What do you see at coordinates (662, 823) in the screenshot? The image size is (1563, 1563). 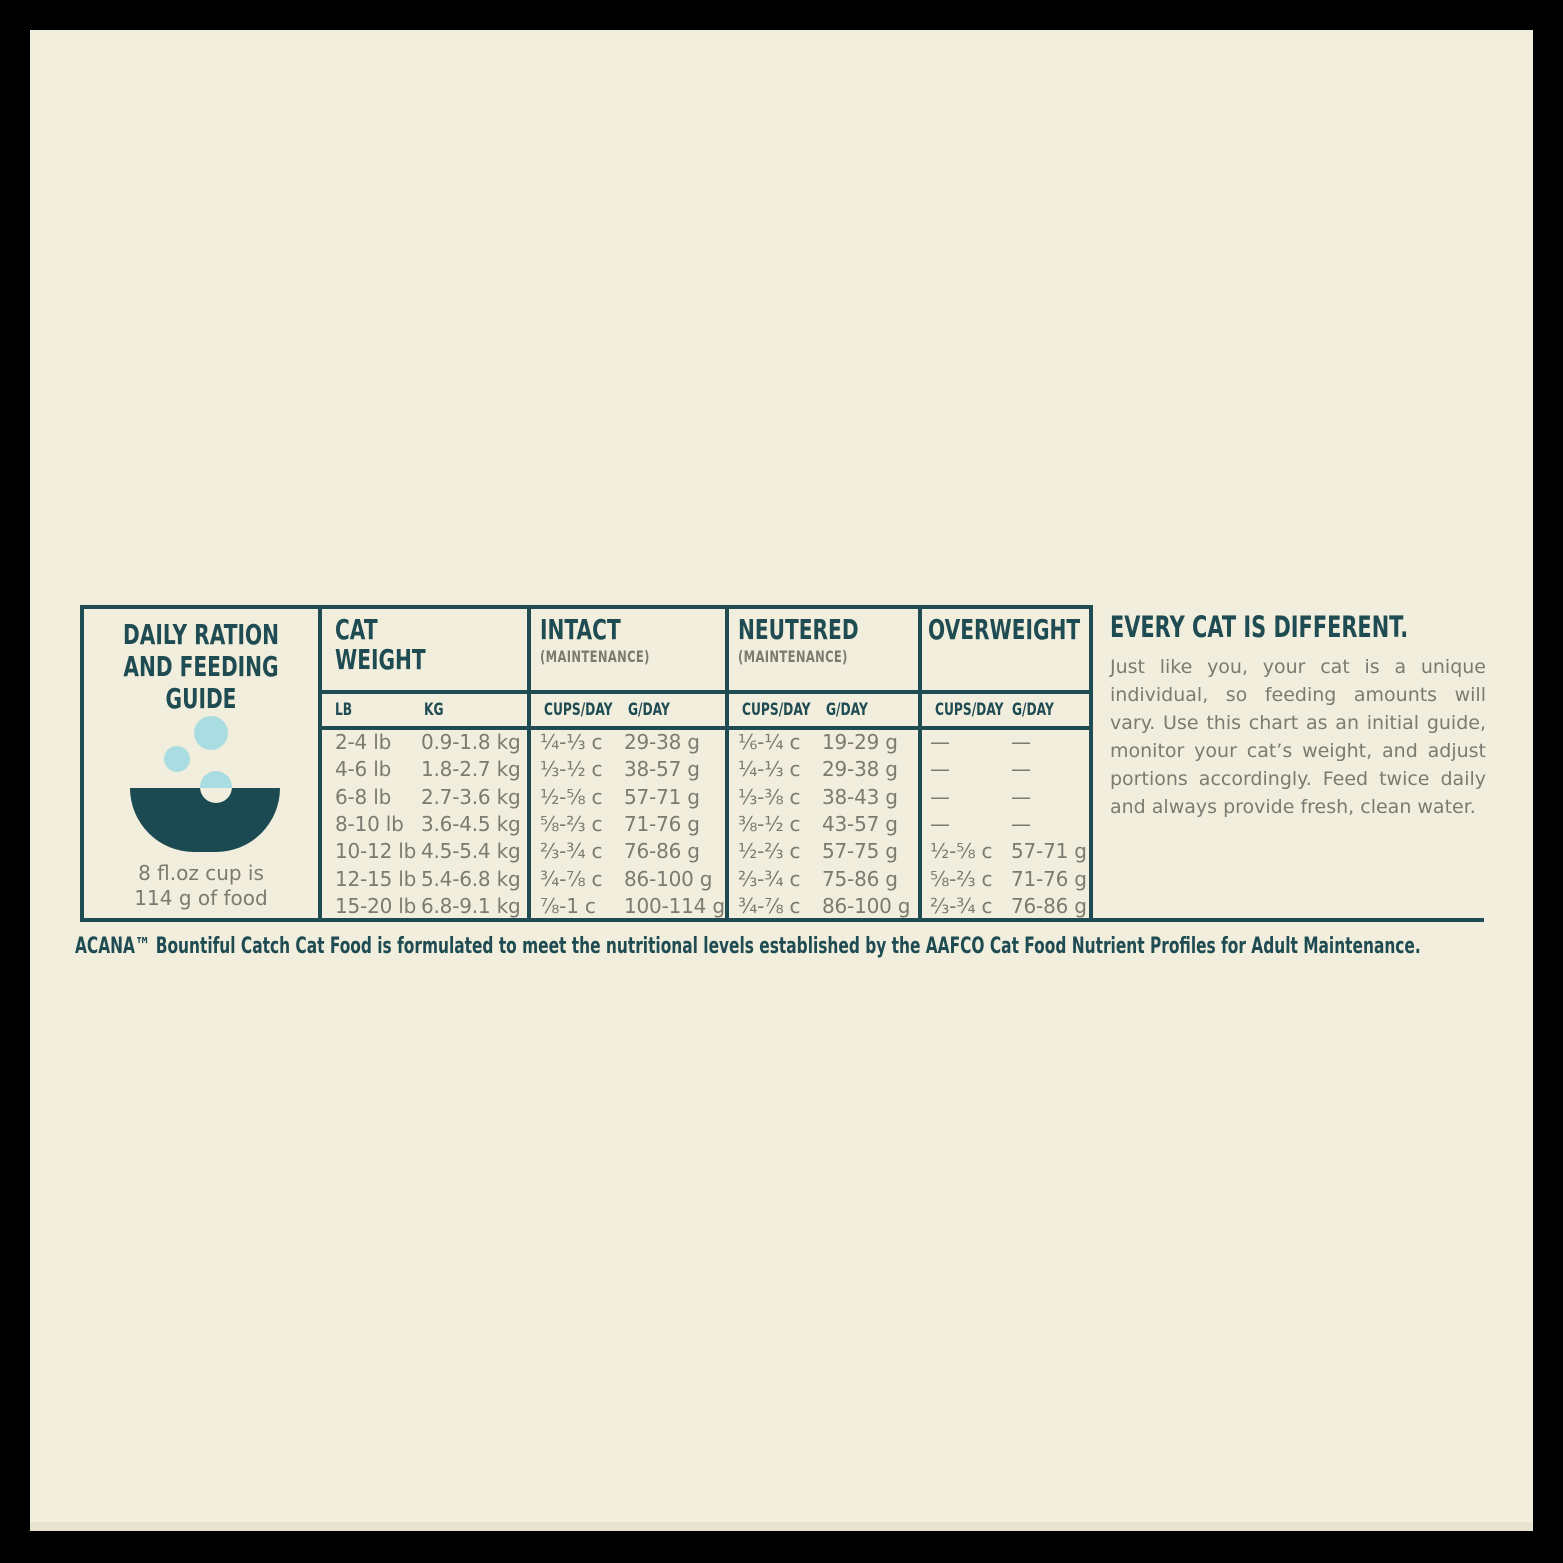 I see `cell-intact-g: 71-76 g` at bounding box center [662, 823].